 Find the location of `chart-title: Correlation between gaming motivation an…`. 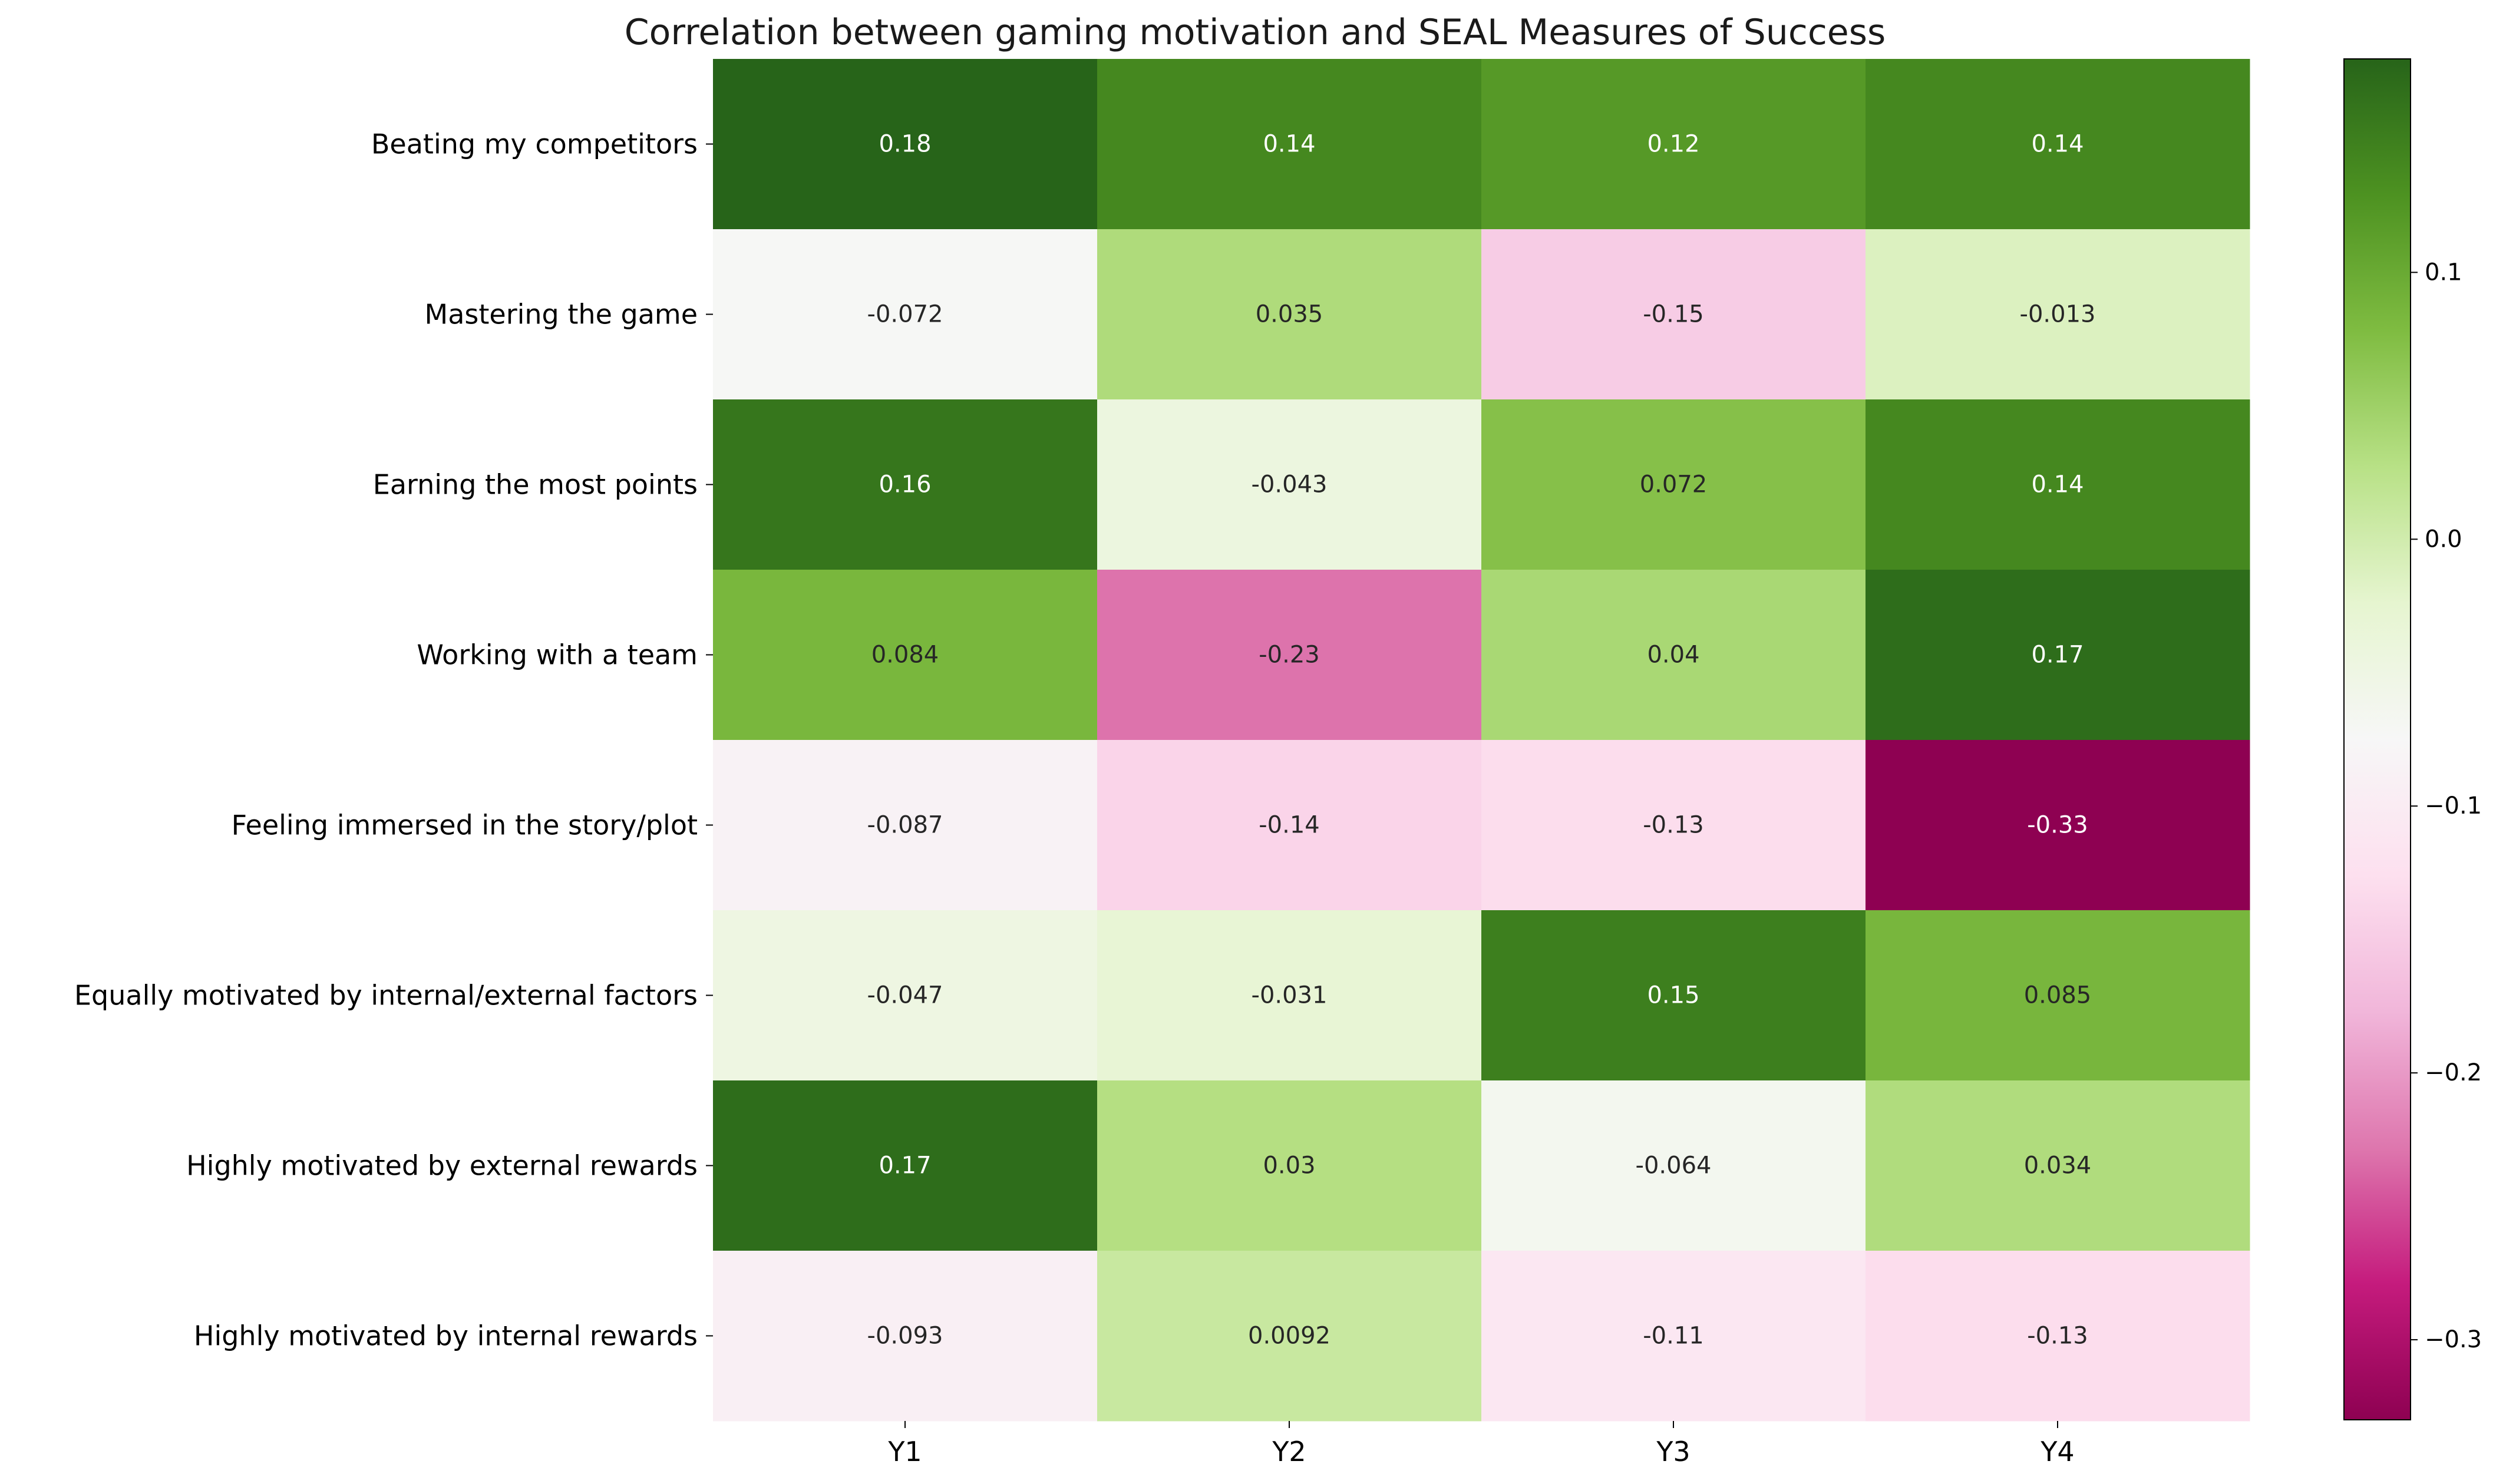

chart-title: Correlation between gaming motivation an… is located at coordinates (1255, 32).